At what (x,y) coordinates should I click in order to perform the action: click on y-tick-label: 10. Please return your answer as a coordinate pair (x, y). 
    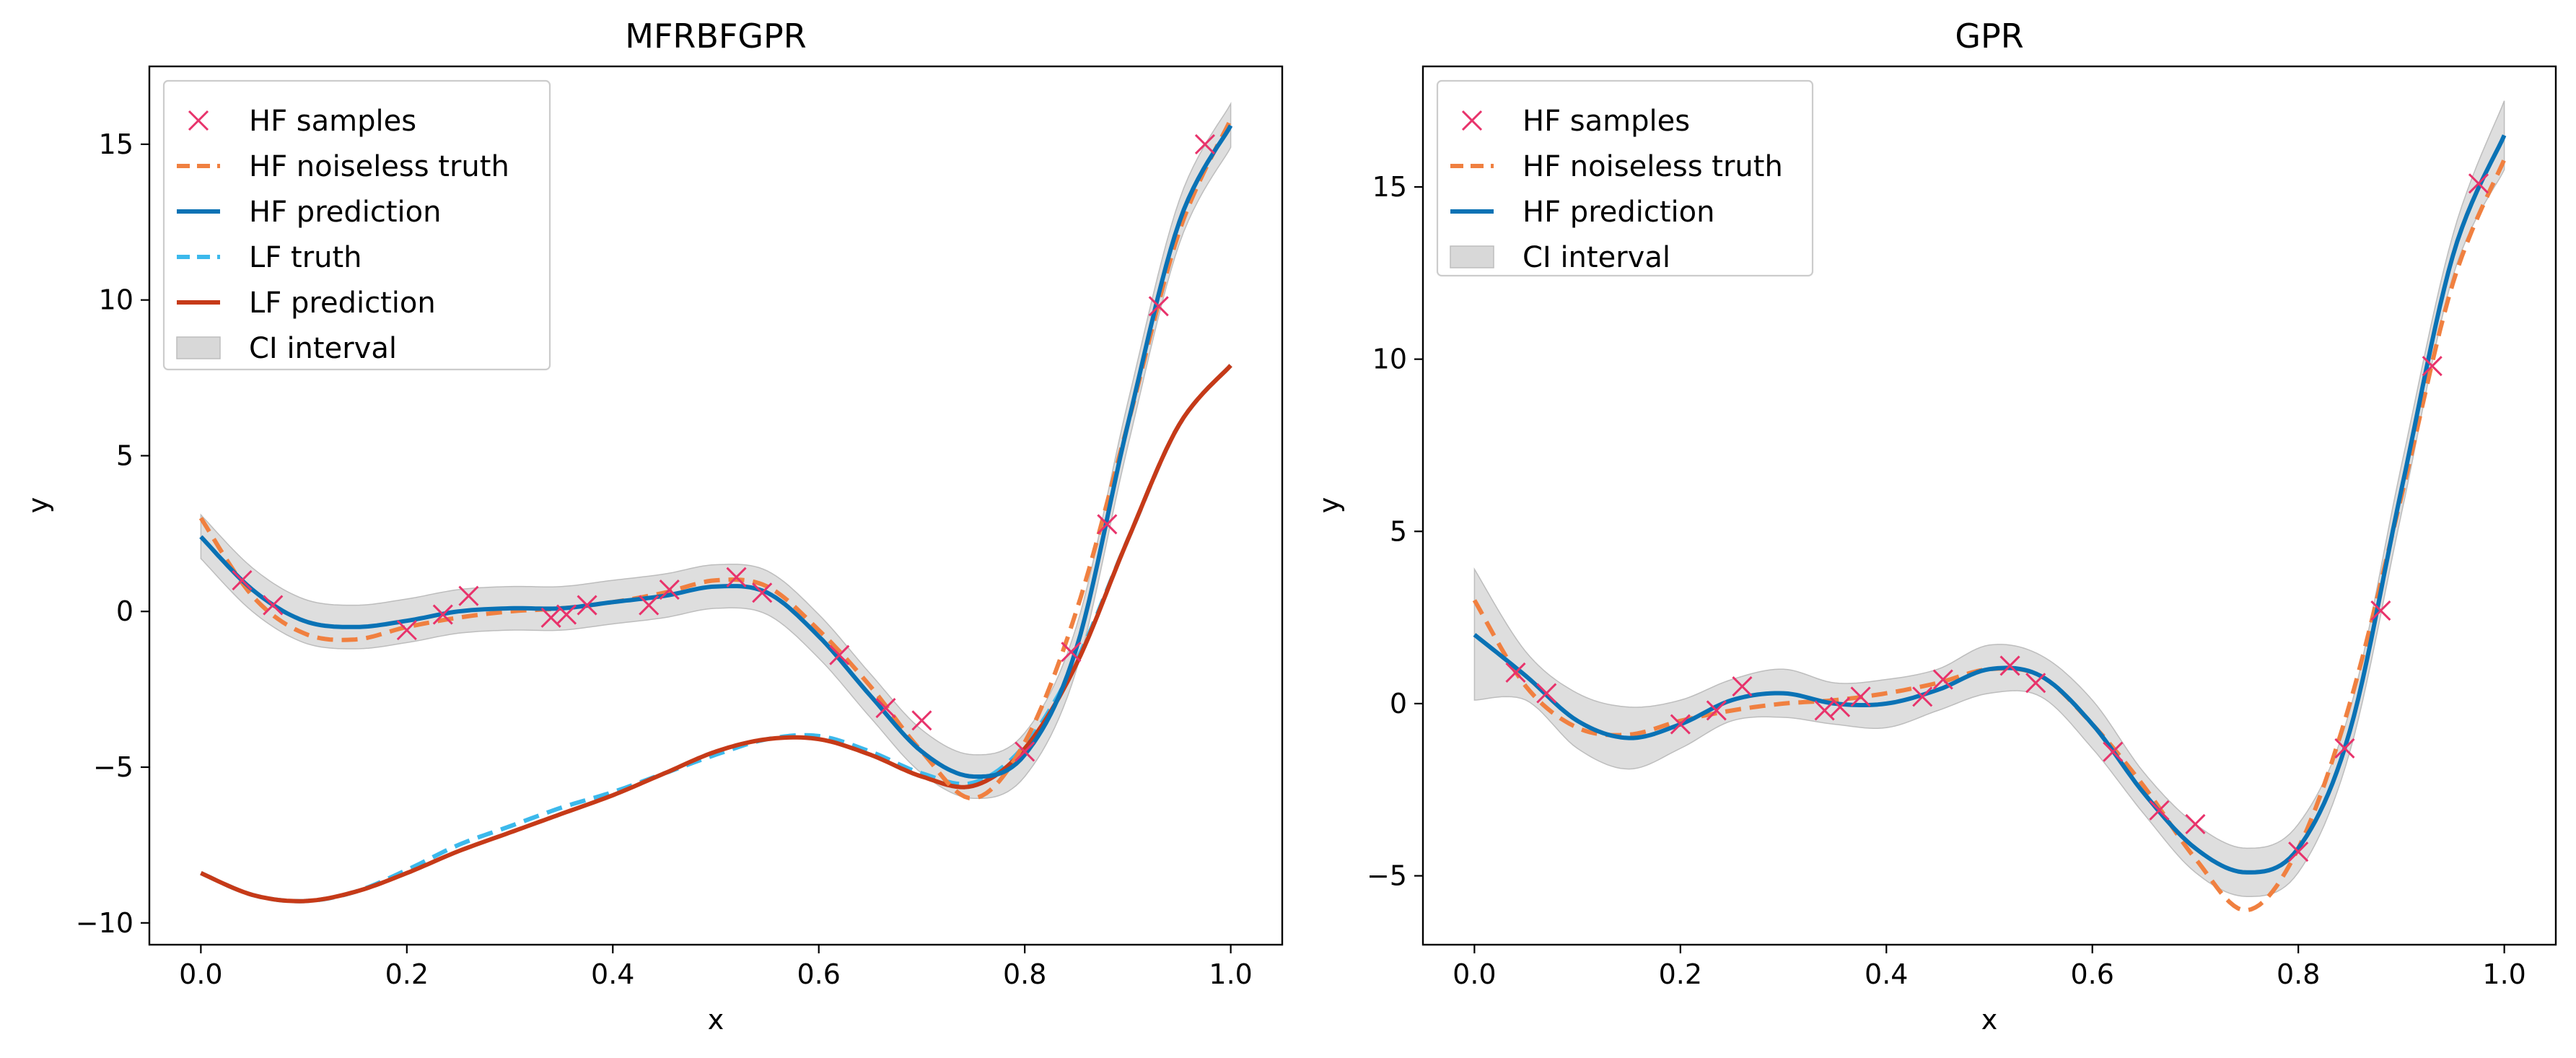
    Looking at the image, I should click on (1389, 359).